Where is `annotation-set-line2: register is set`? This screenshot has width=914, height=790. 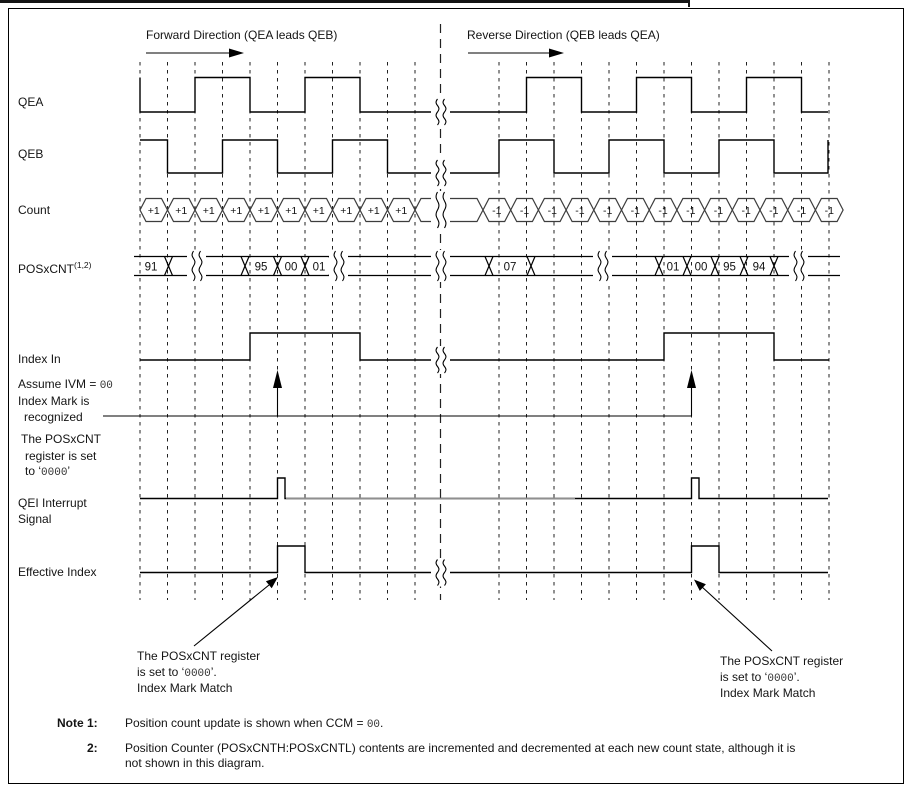
annotation-set-line2: register is set is located at coordinates (61, 456).